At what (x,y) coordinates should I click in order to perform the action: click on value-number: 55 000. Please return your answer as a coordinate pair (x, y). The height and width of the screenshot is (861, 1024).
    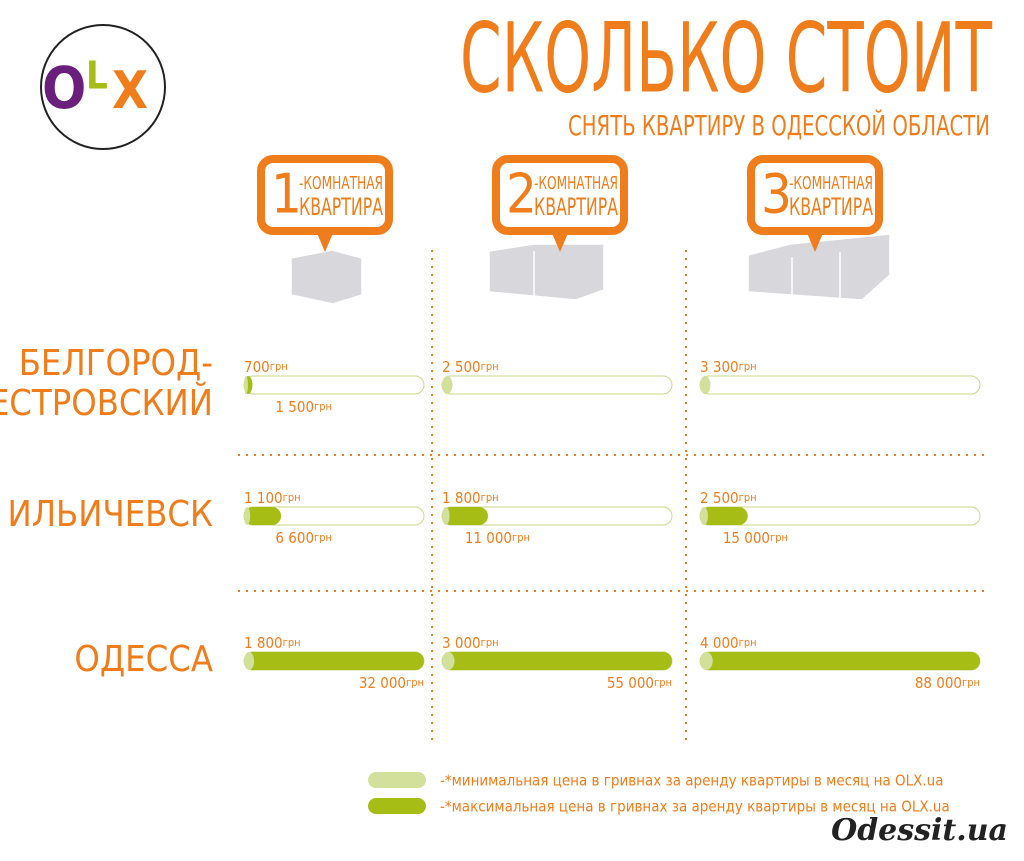
    Looking at the image, I should click on (630, 683).